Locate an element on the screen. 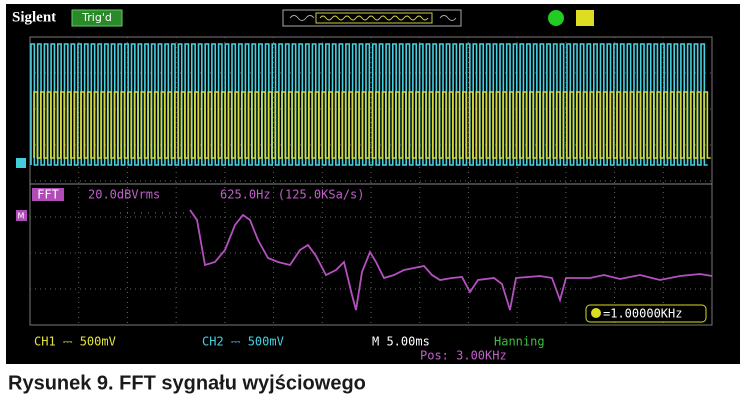 The image size is (746, 404). trigger-status: Trig'd is located at coordinates (96, 17).